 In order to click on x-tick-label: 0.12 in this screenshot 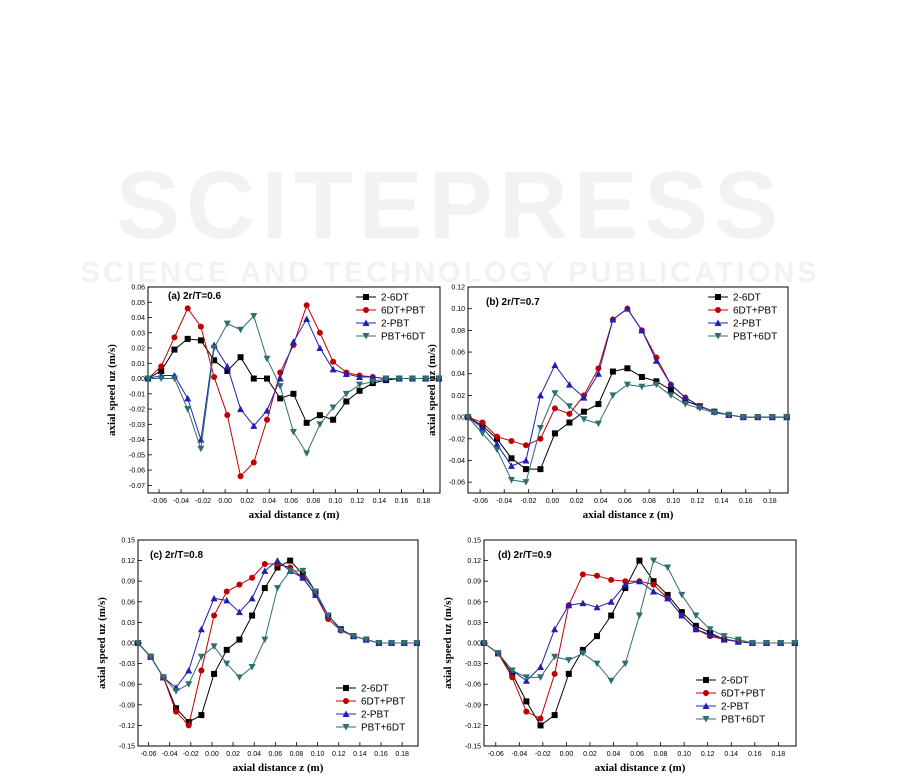, I will do `click(339, 754)`.